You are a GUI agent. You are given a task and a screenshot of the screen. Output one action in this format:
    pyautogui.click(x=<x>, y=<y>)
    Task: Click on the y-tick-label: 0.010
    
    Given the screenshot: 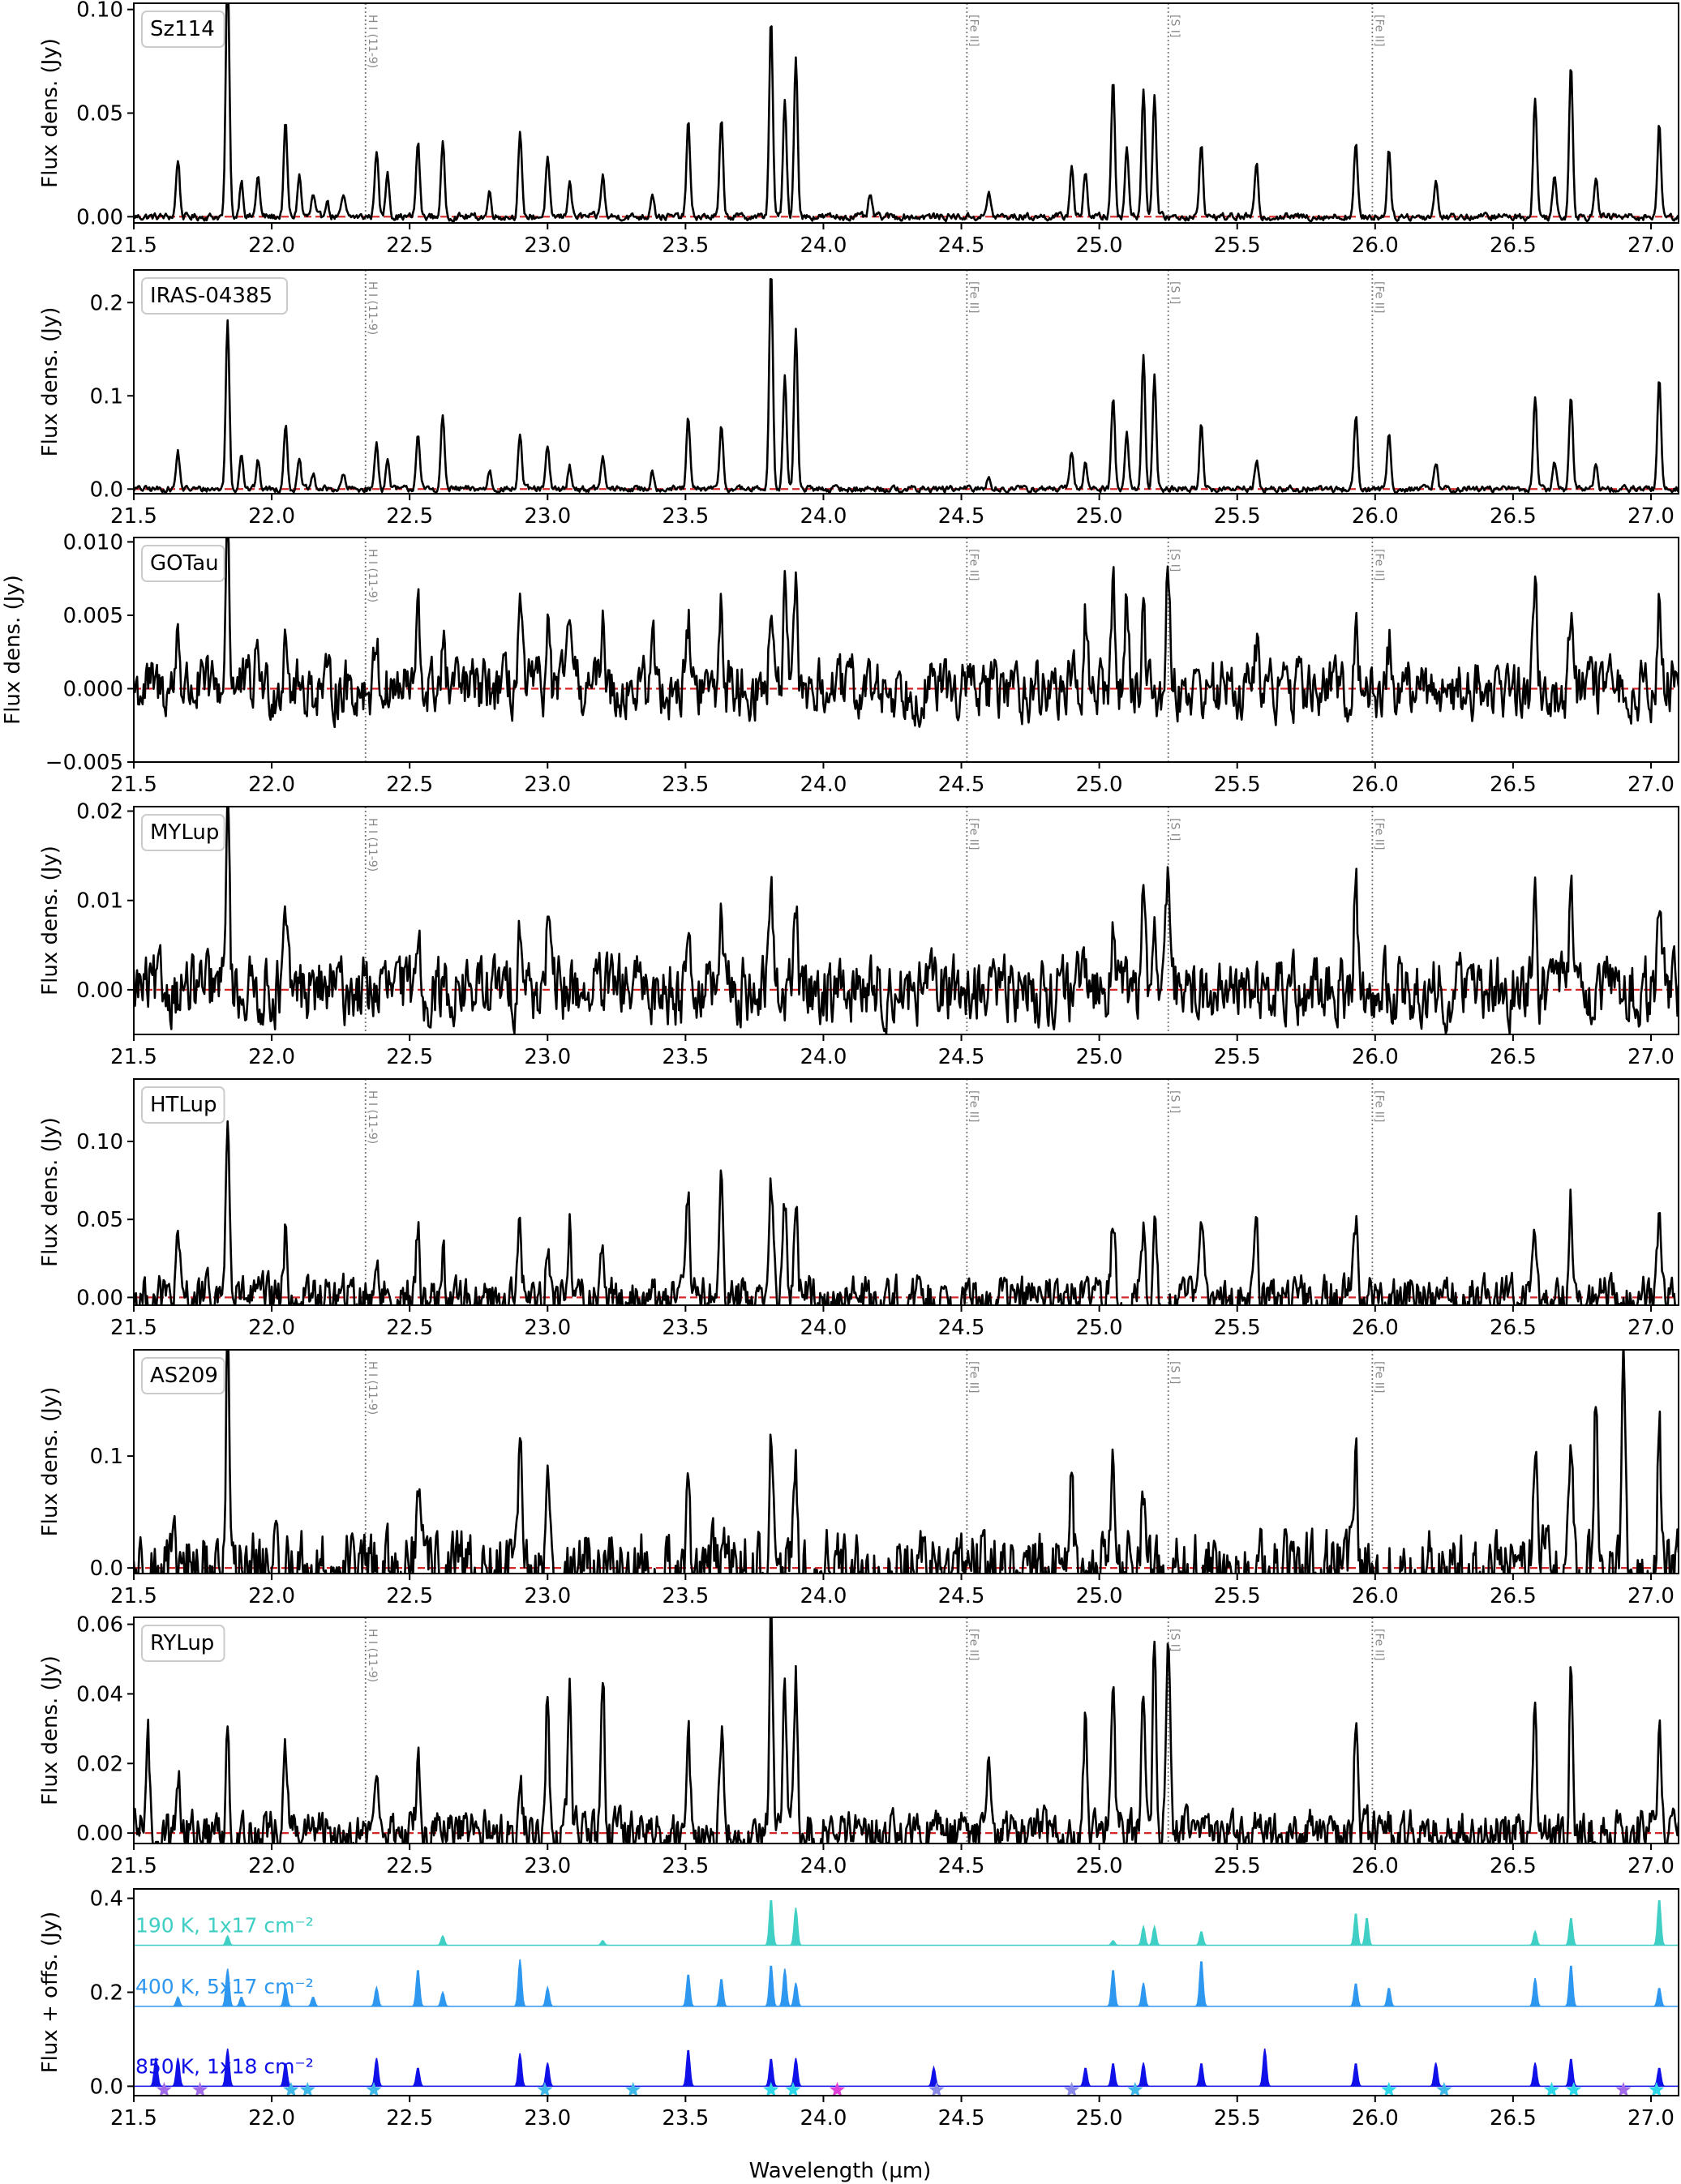 What is the action you would take?
    pyautogui.click(x=93, y=543)
    